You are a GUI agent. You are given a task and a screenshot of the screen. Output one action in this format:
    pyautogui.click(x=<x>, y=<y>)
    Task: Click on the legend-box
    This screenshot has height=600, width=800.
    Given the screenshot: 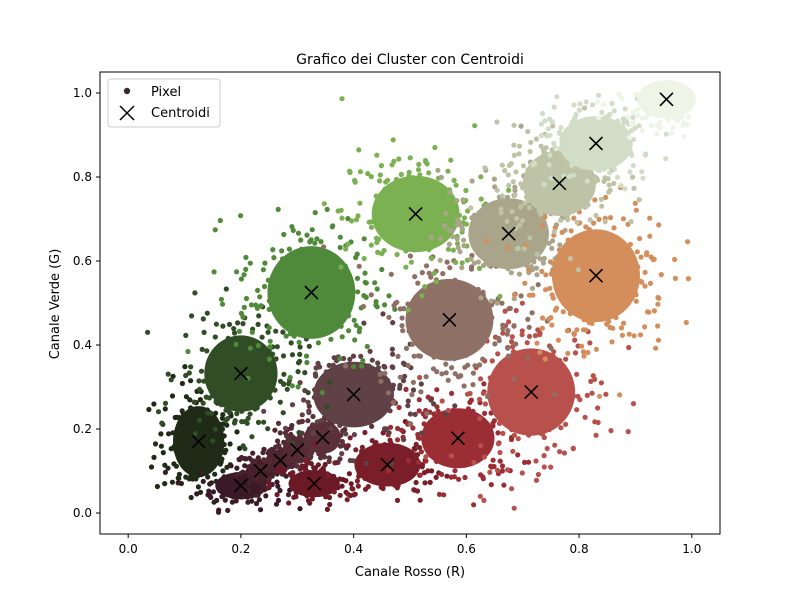 What is the action you would take?
    pyautogui.click(x=164, y=103)
    